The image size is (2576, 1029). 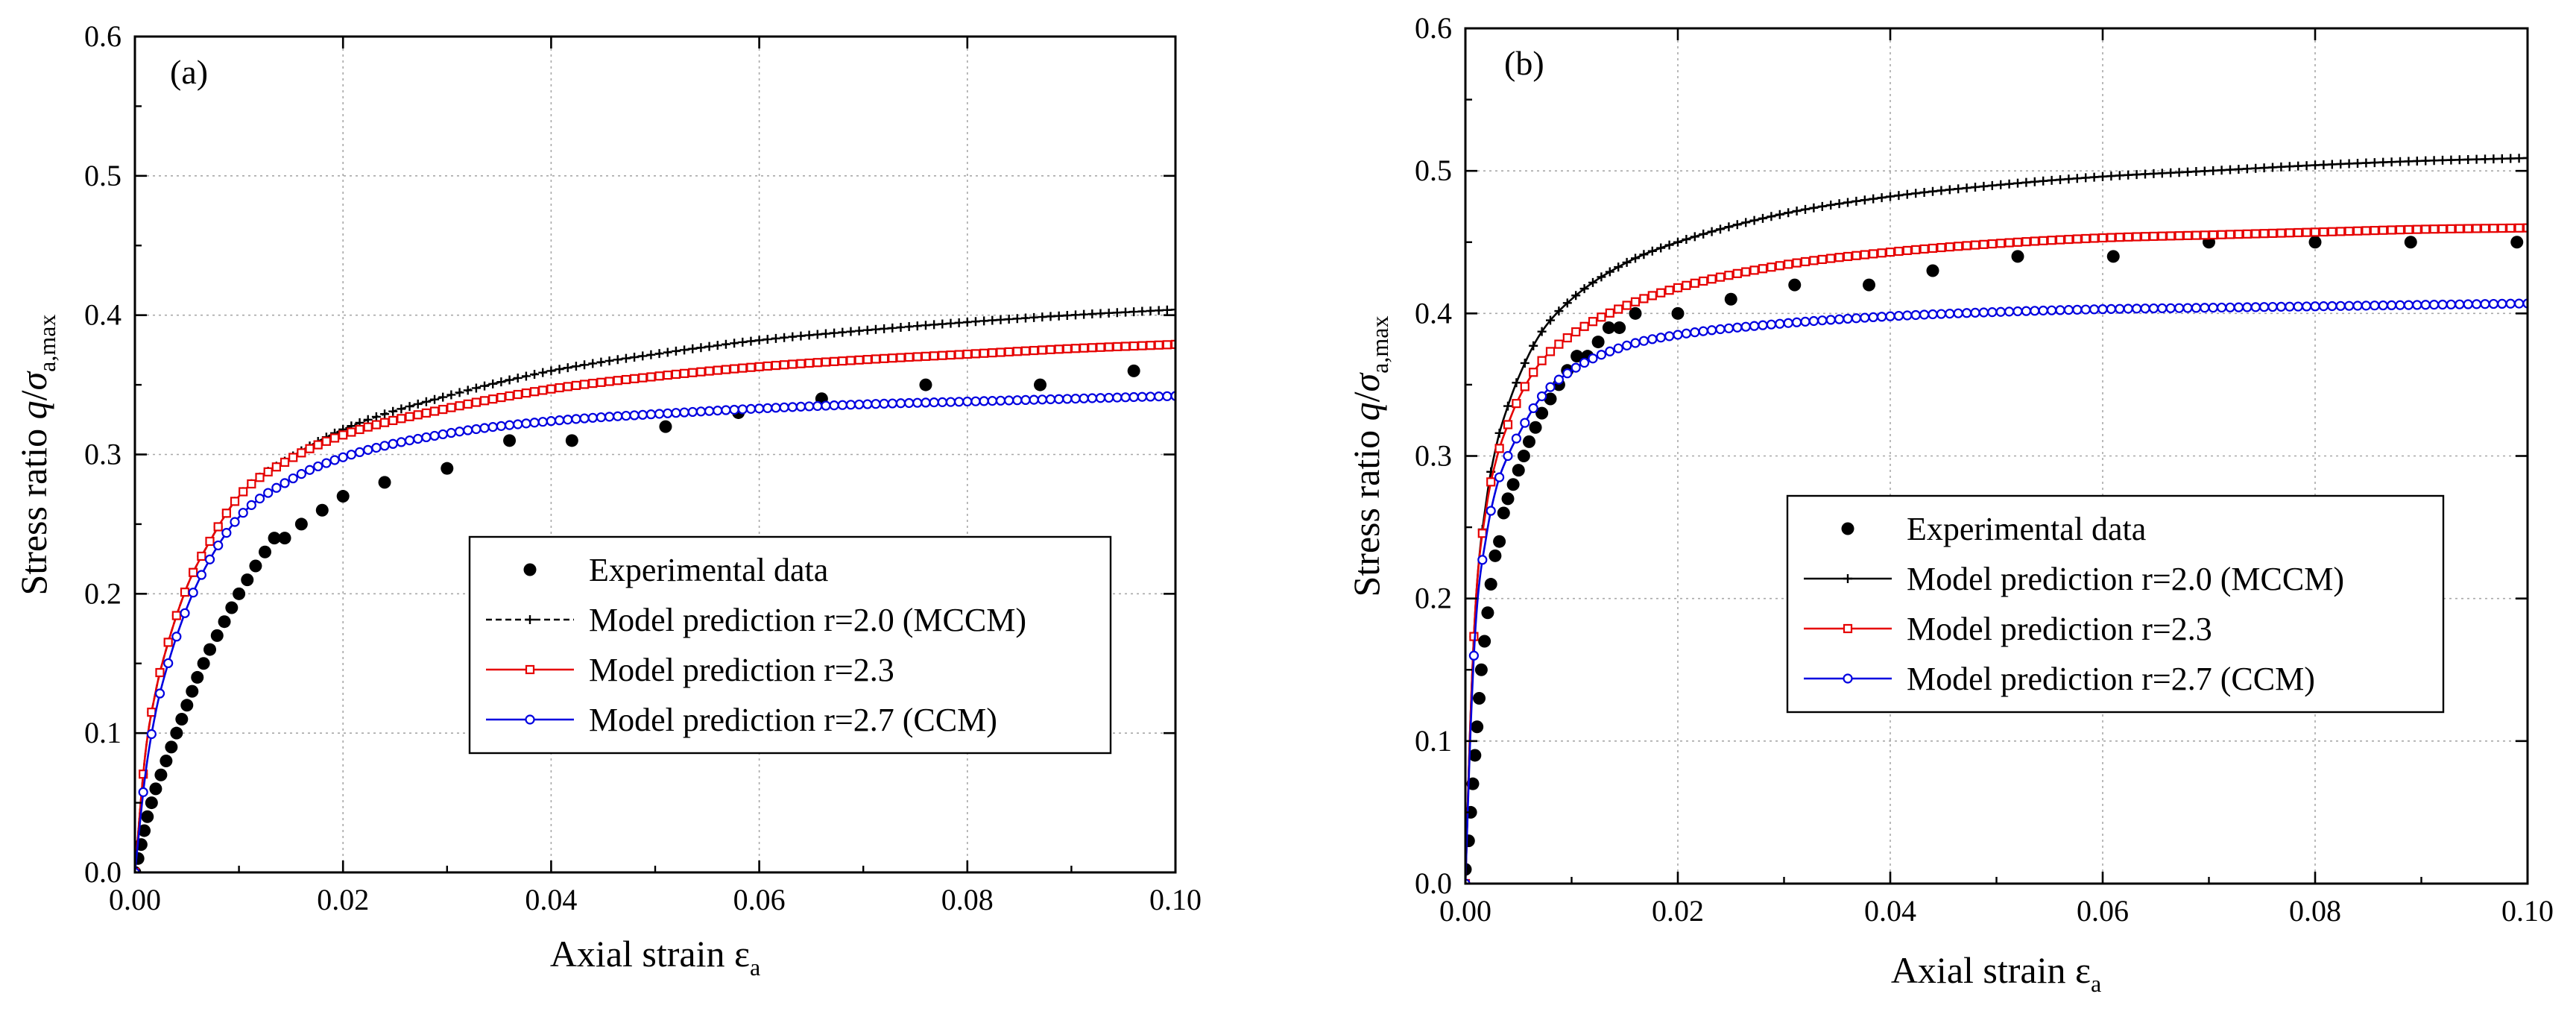 What do you see at coordinates (759, 899) in the screenshot?
I see `x-tick-label: 0.06` at bounding box center [759, 899].